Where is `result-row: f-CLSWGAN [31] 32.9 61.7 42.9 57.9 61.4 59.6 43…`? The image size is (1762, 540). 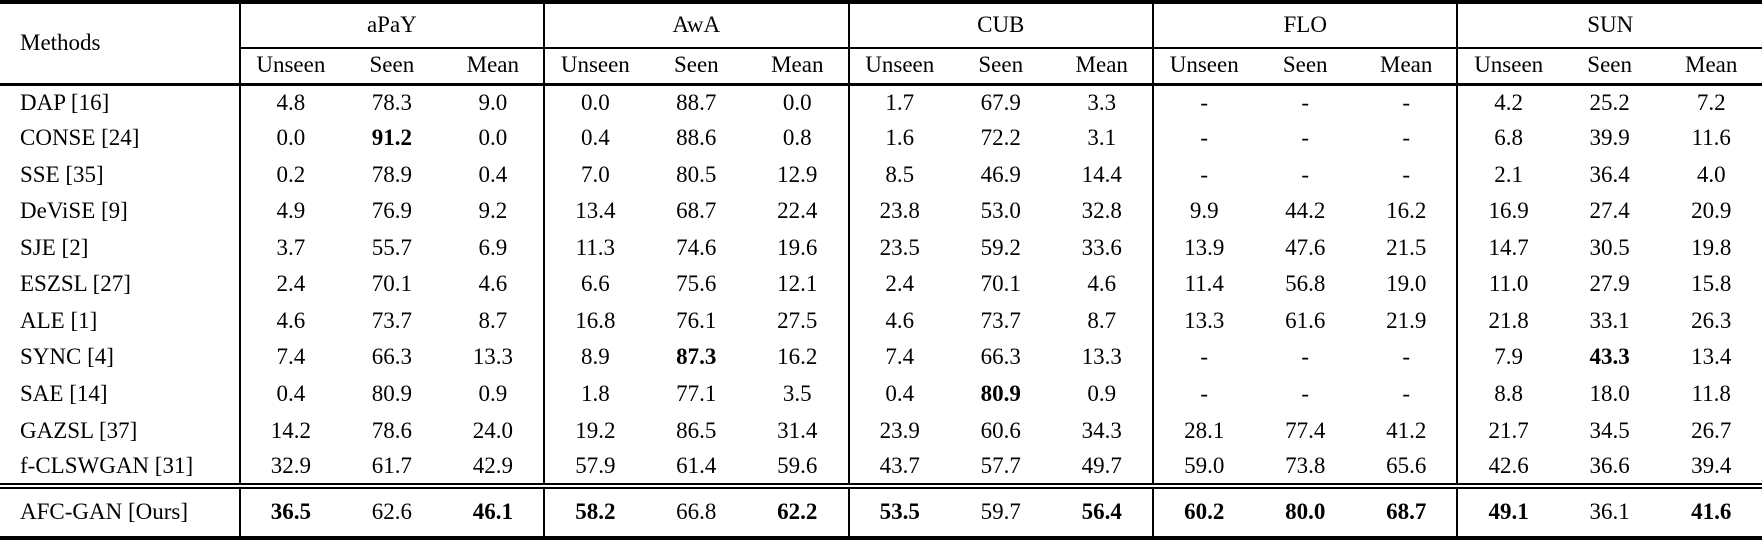
result-row: f-CLSWGAN [31] 32.9 61.7 42.9 57.9 61.4 59.6 43… is located at coordinates (881, 467).